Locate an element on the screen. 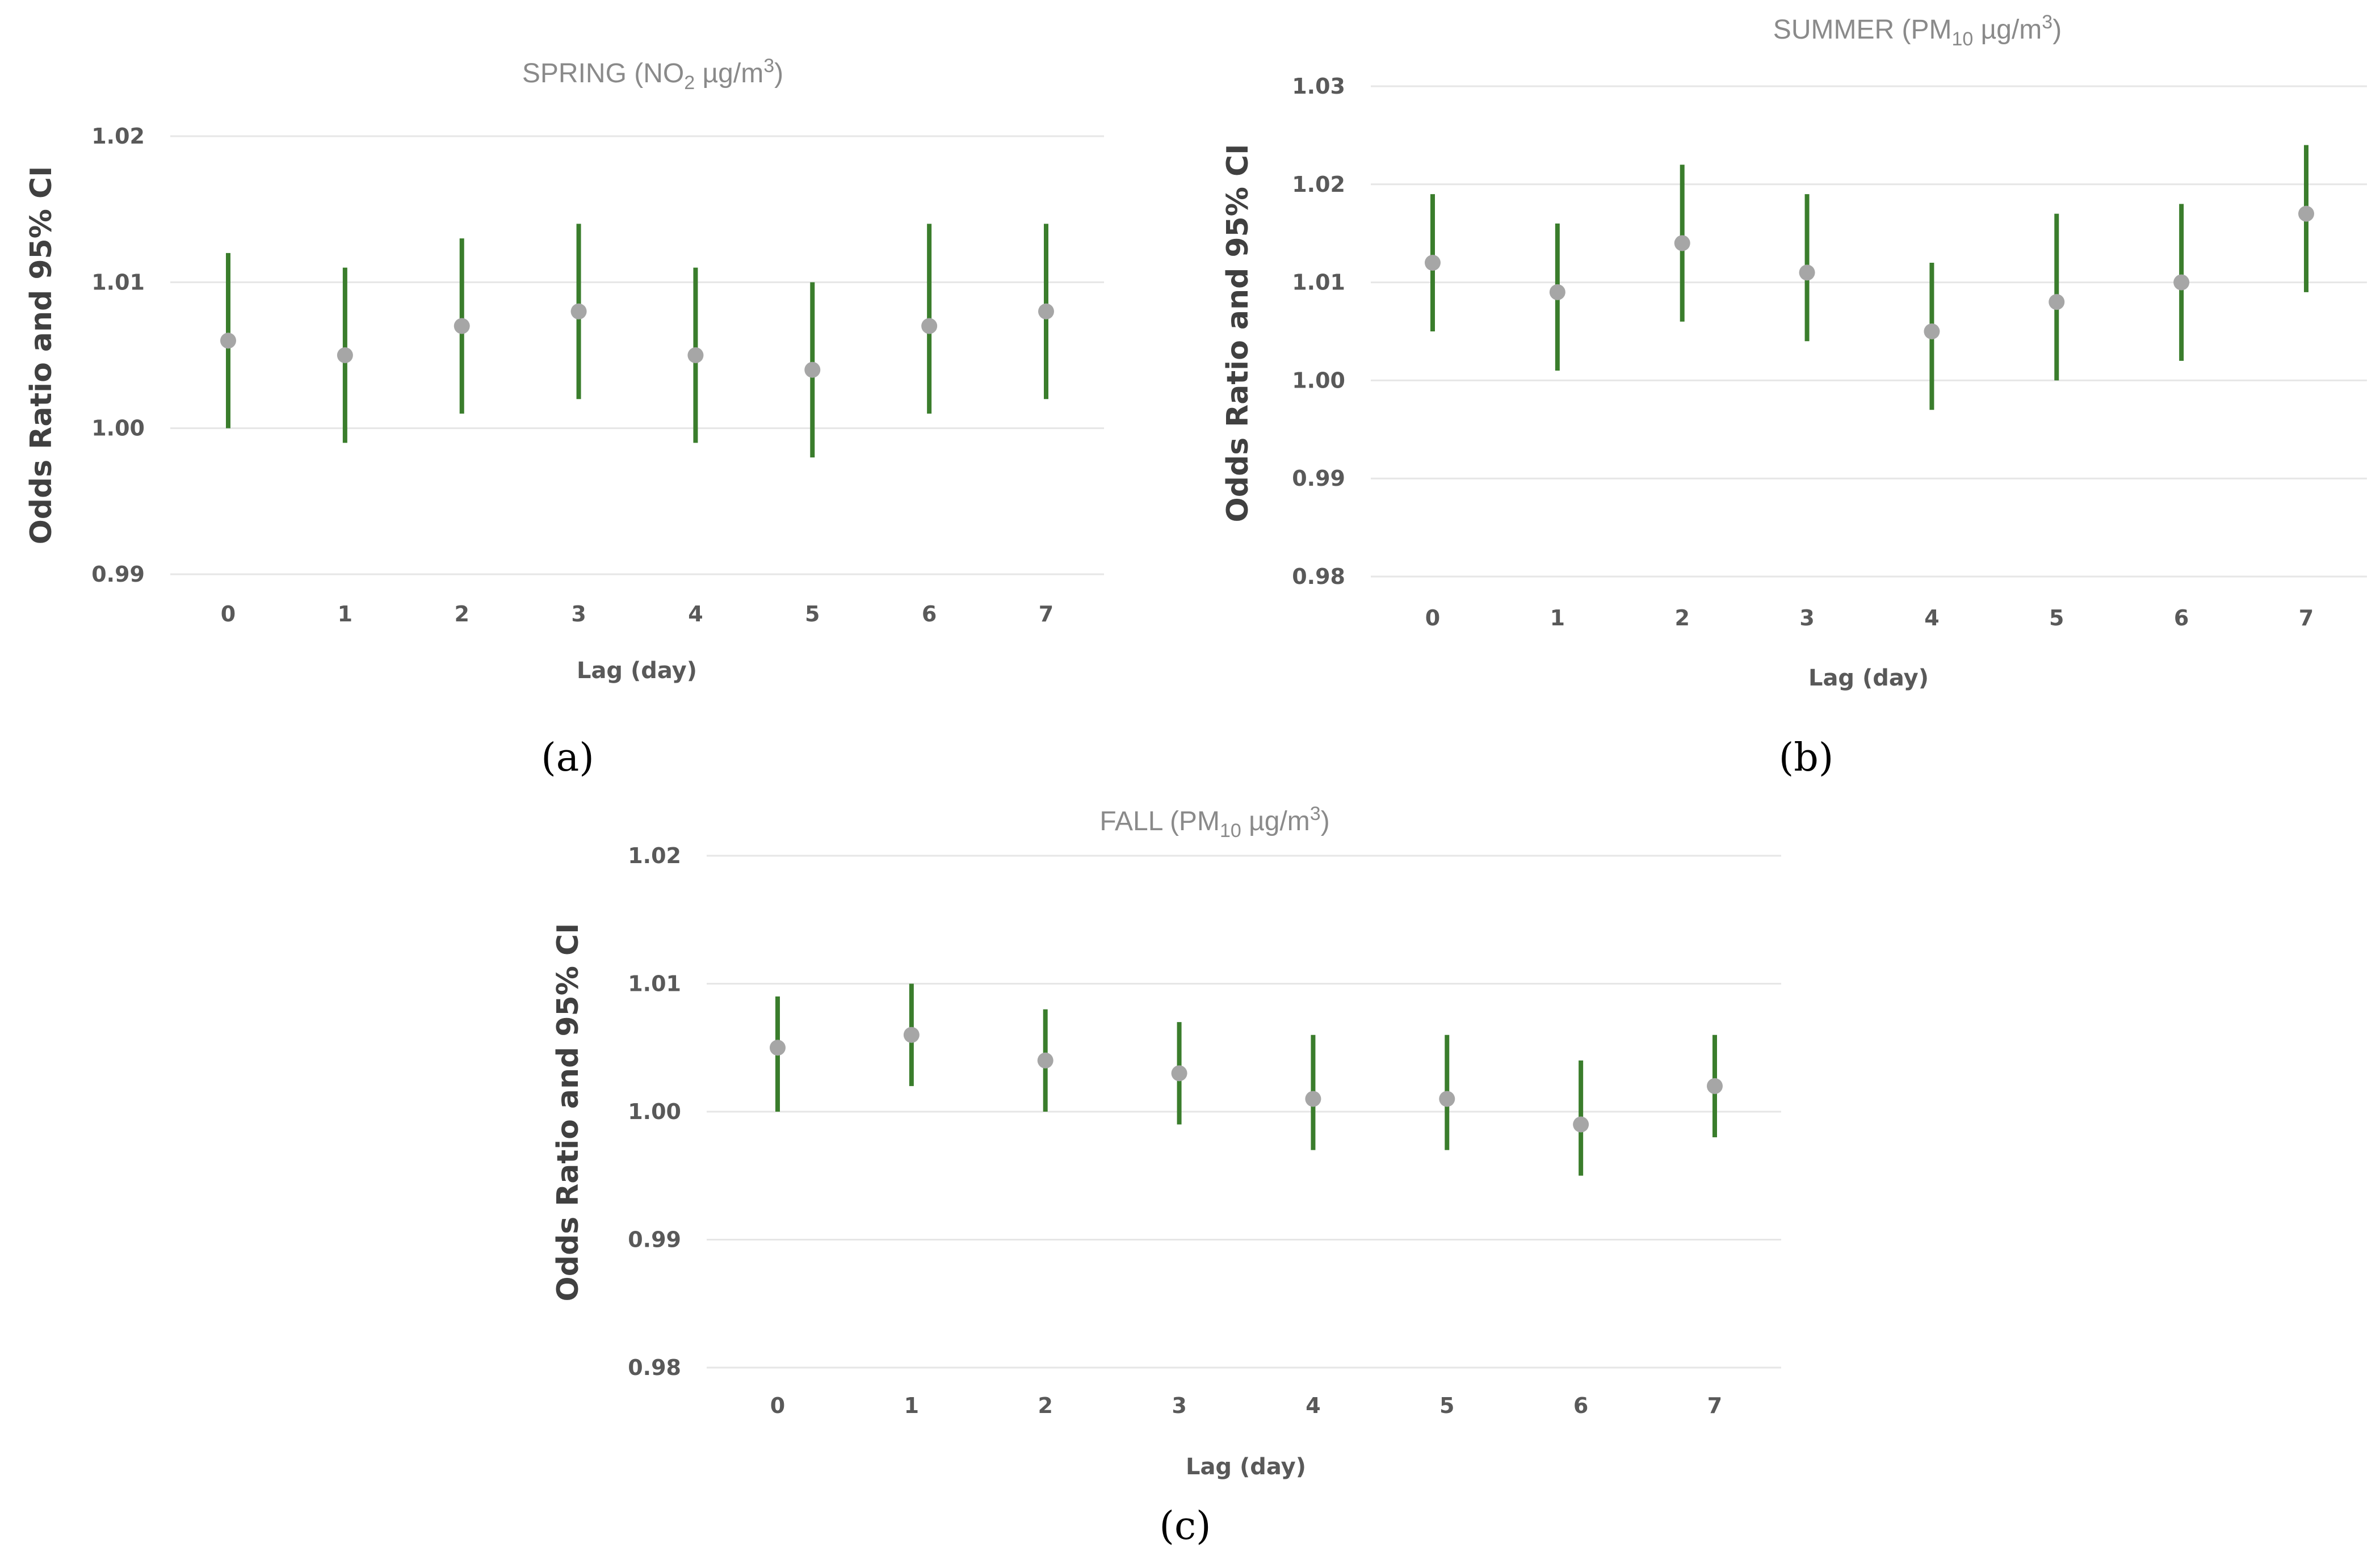 The height and width of the screenshot is (1556, 2380). chart-title: SPRING (NO2 µg/m3) is located at coordinates (652, 75).